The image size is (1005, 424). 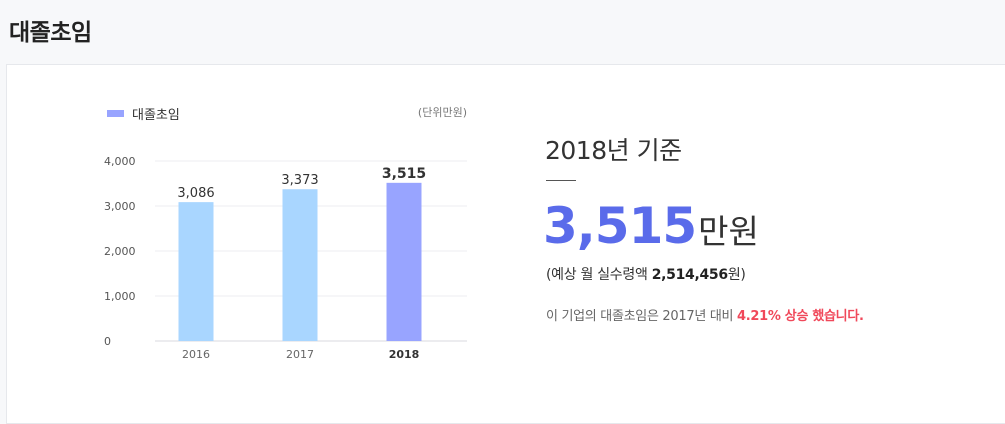 I want to click on monthly-suffix: 원), so click(x=736, y=275).